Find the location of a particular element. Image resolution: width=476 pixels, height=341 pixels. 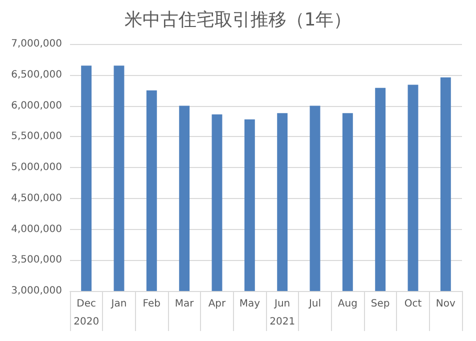

x-tick-label: Oct is located at coordinates (413, 304).